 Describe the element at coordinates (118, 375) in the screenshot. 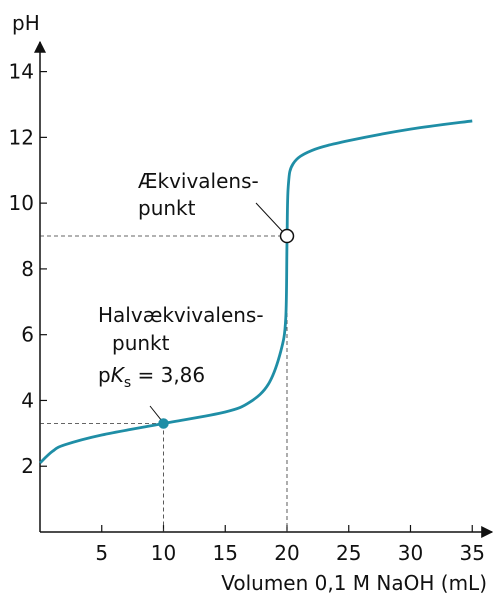

I see `formula-part: K` at that location.